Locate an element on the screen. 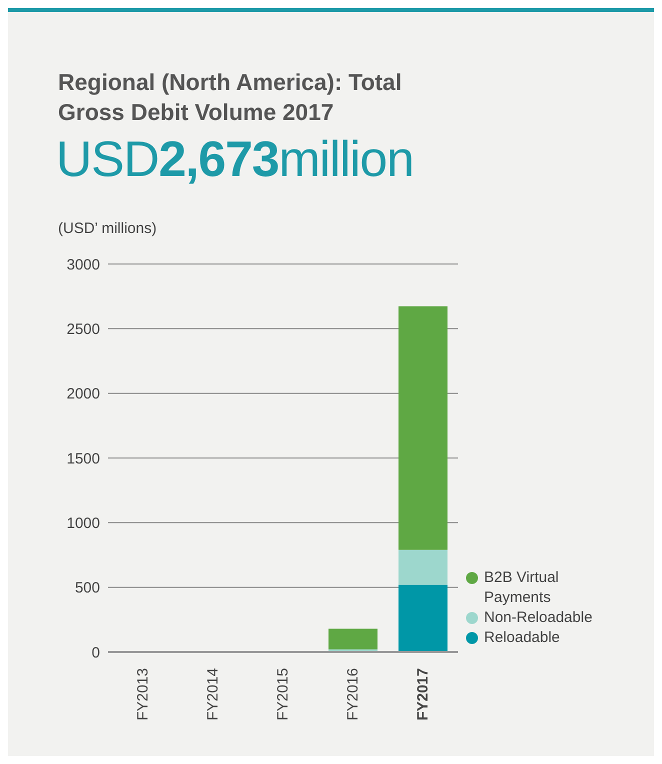  y-tick-label: 2500 is located at coordinates (83, 329).